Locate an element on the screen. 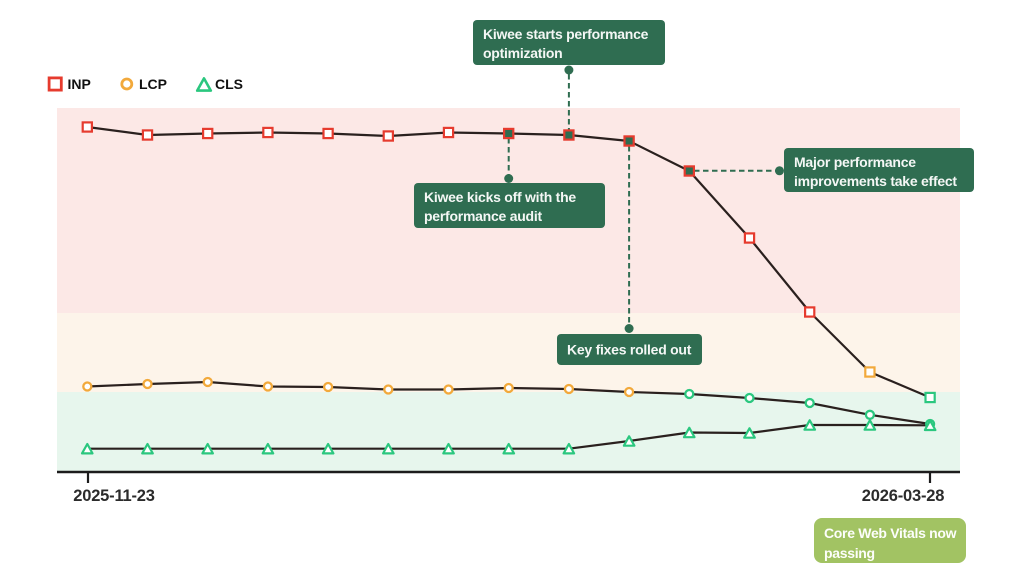 This screenshot has height=576, width=1024. svg-text: 2026-03-28 is located at coordinates (903, 496).